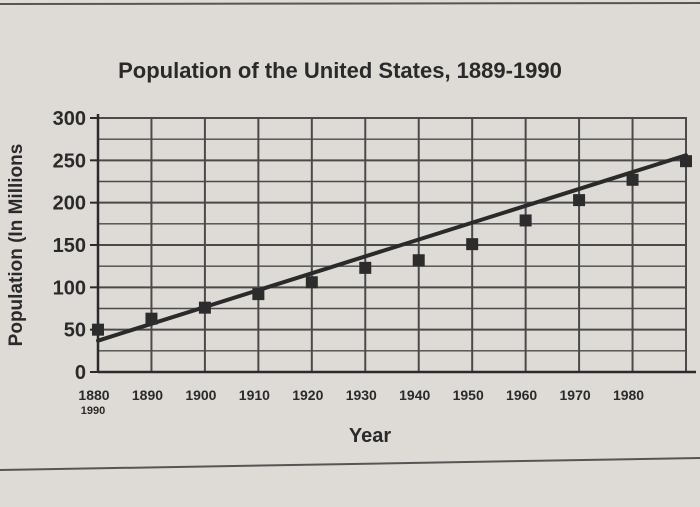 The image size is (700, 507). What do you see at coordinates (69, 119) in the screenshot?
I see `y-tick-label: 300` at bounding box center [69, 119].